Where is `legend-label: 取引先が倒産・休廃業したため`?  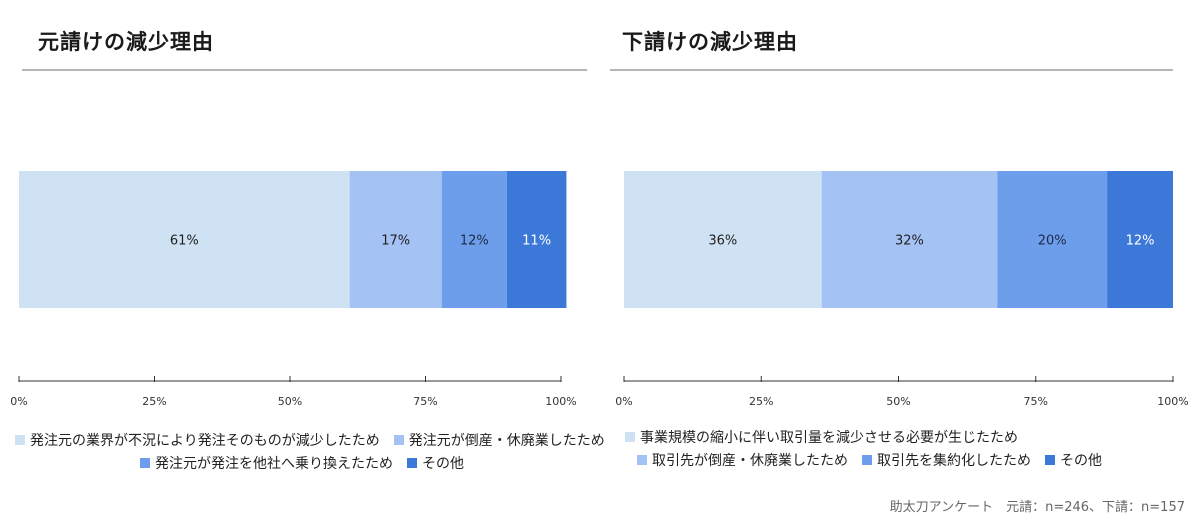 legend-label: 取引先が倒産・休廃業したため is located at coordinates (750, 461).